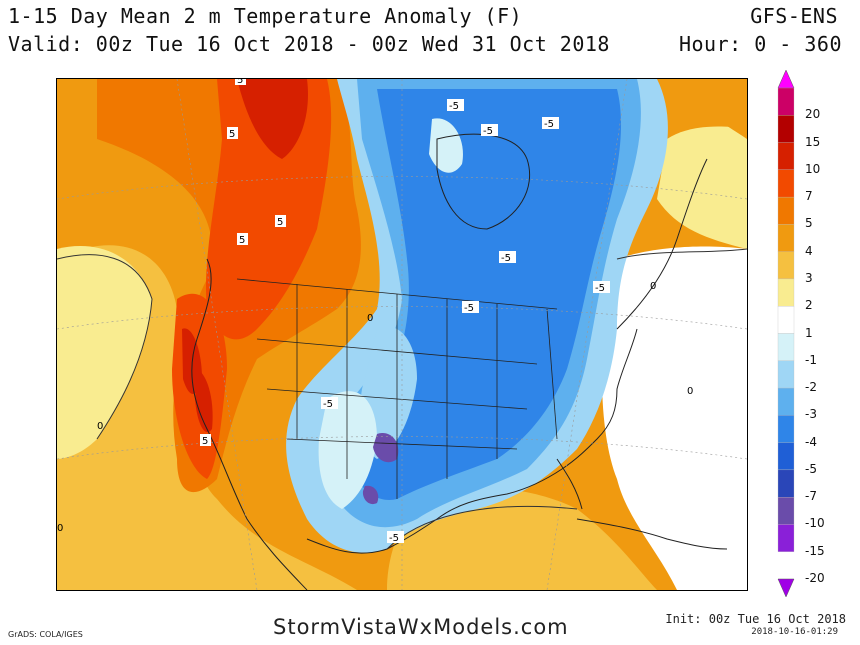  What do you see at coordinates (813, 141) in the screenshot?
I see `colorbar-level-label: 15` at bounding box center [813, 141].